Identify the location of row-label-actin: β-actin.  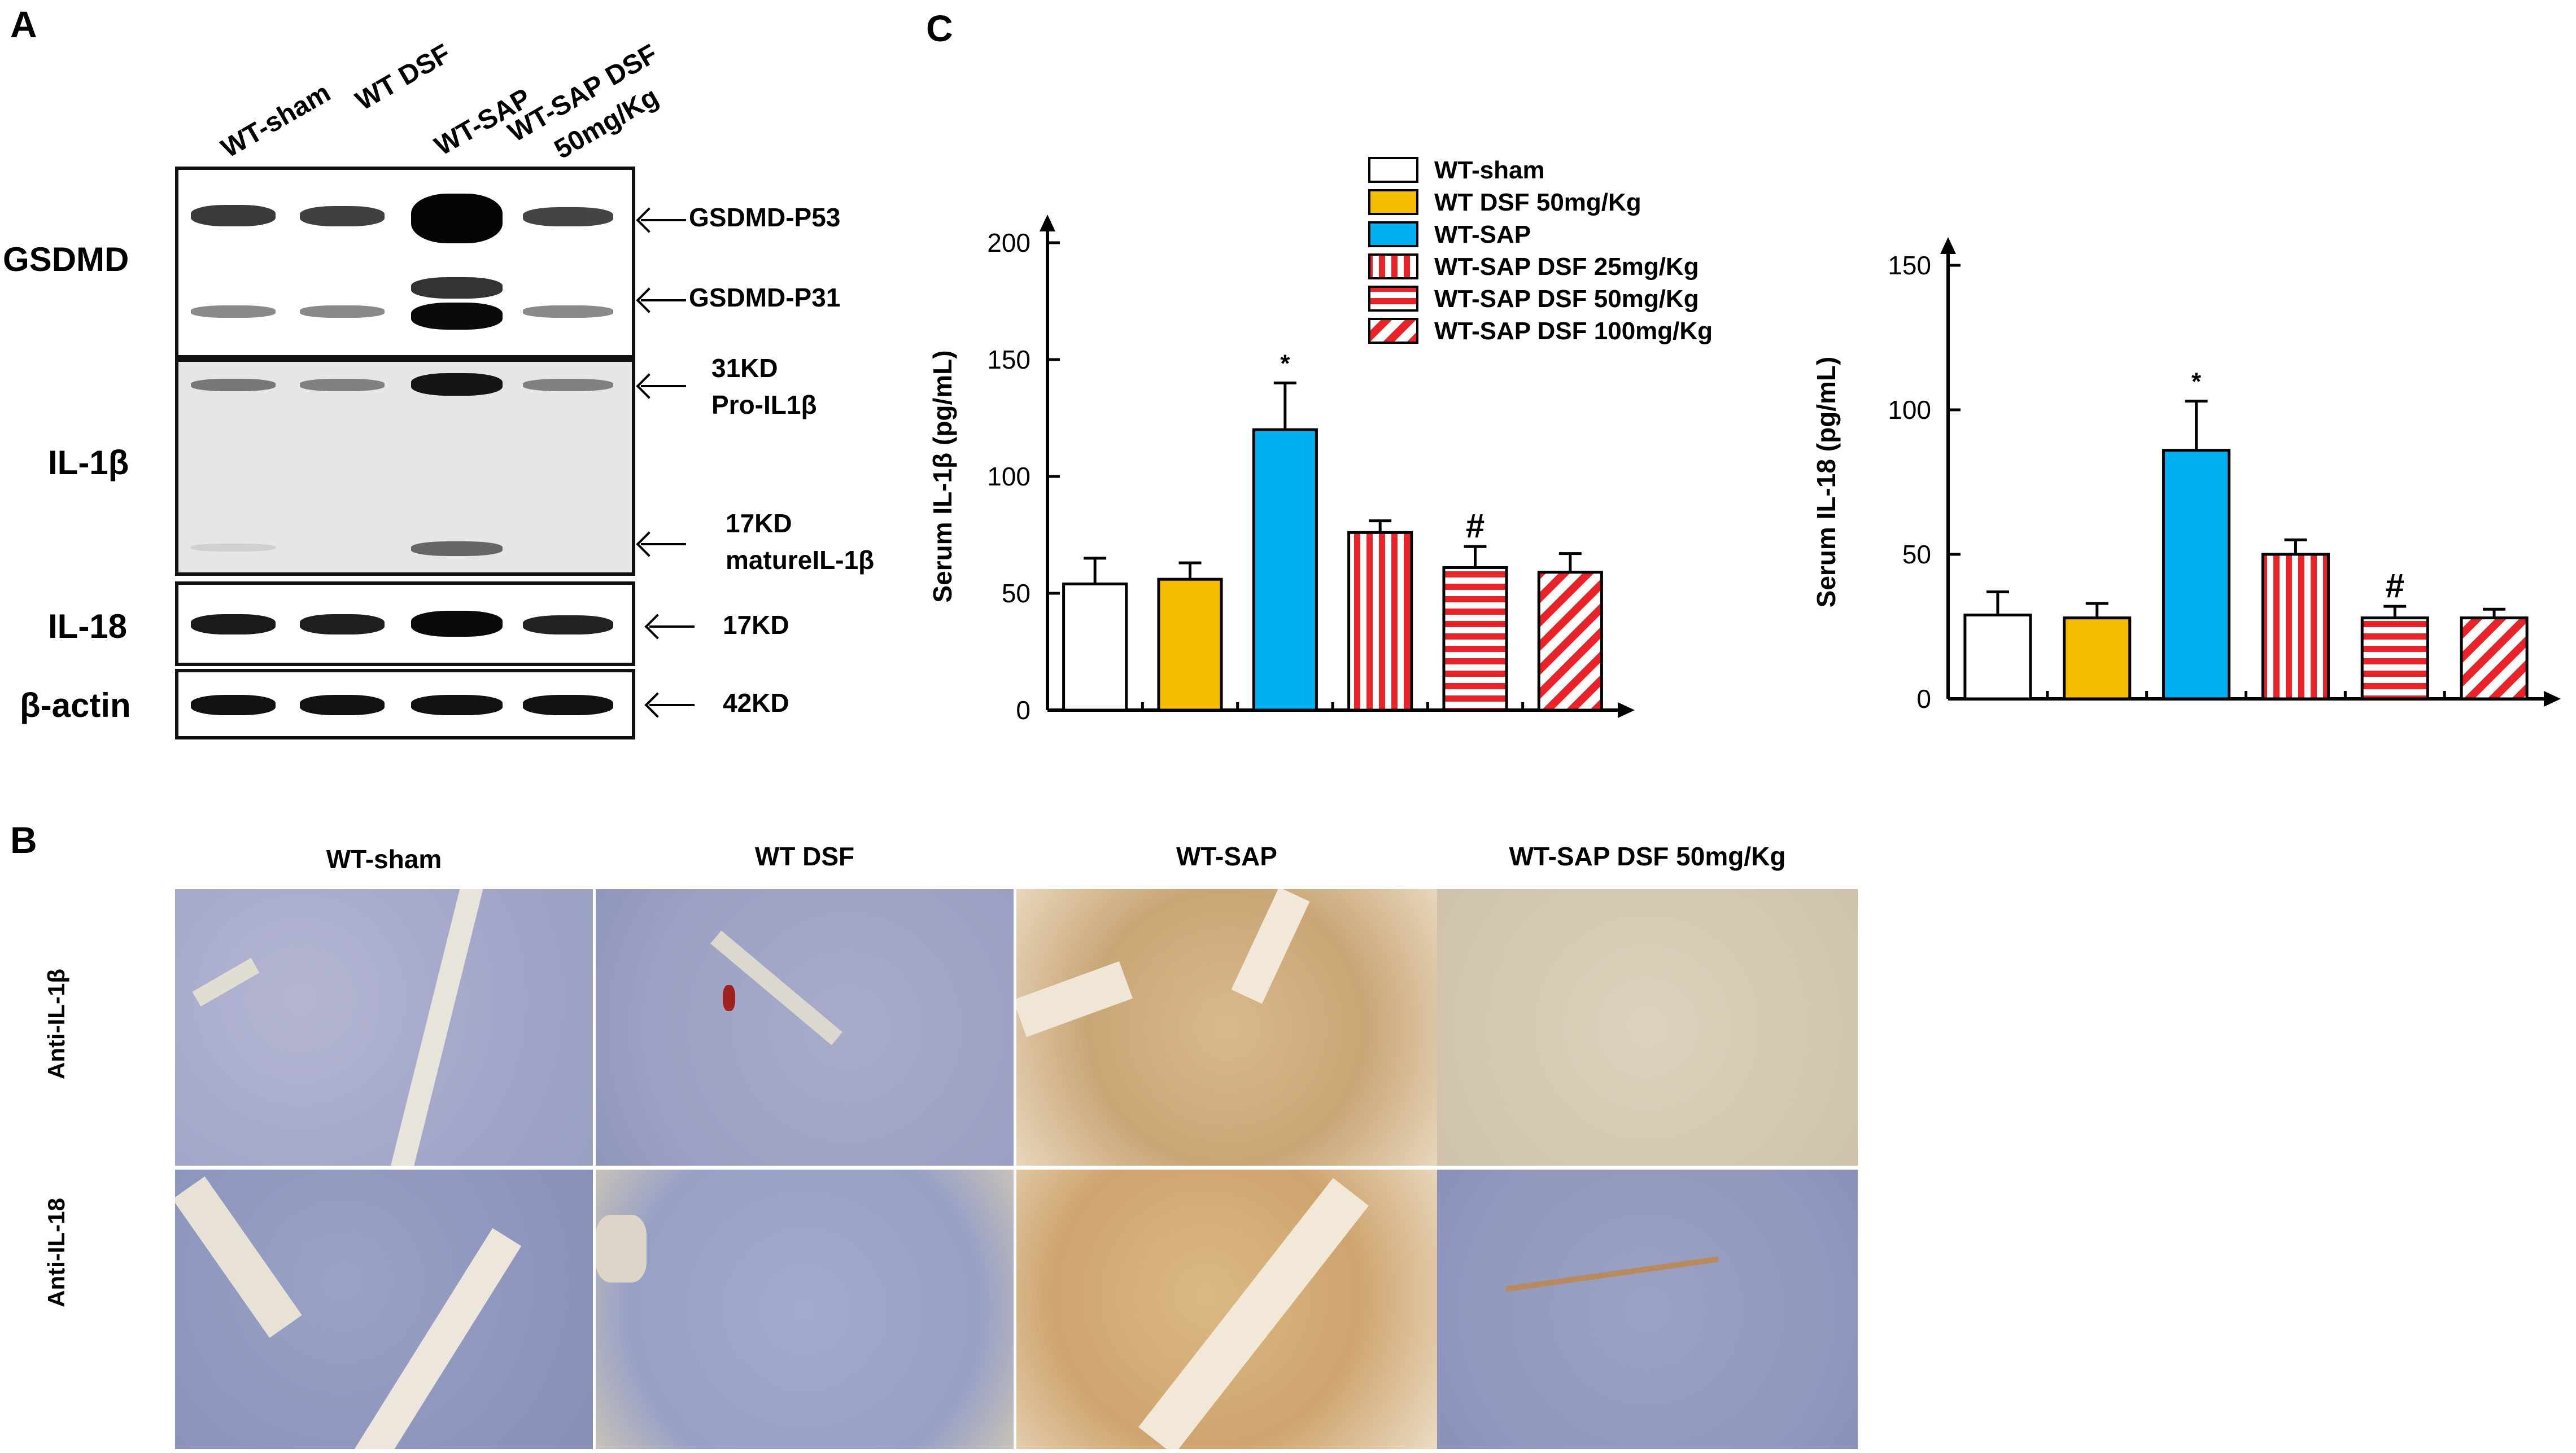
(75, 705).